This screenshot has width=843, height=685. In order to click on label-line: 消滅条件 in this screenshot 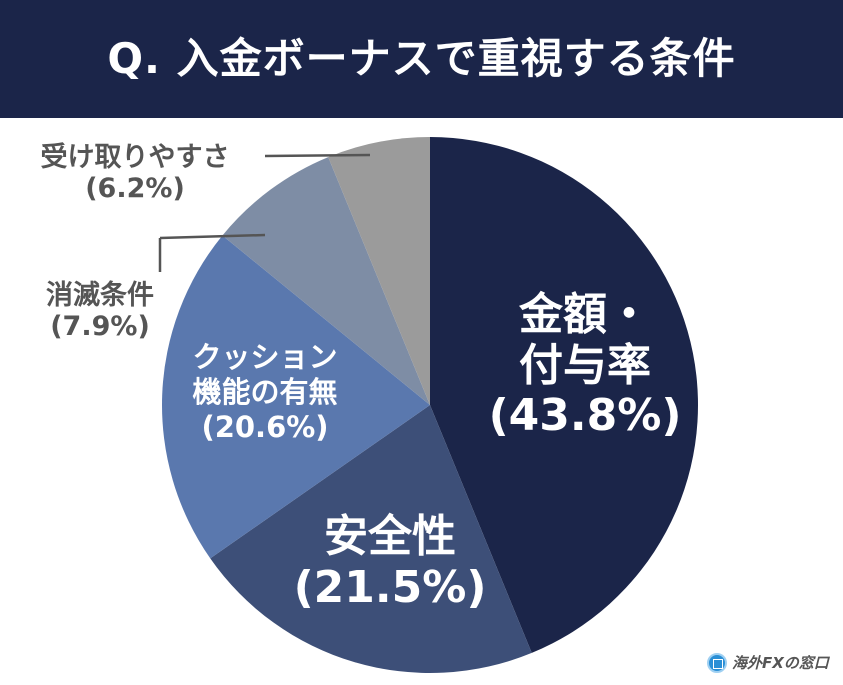, I will do `click(100, 295)`.